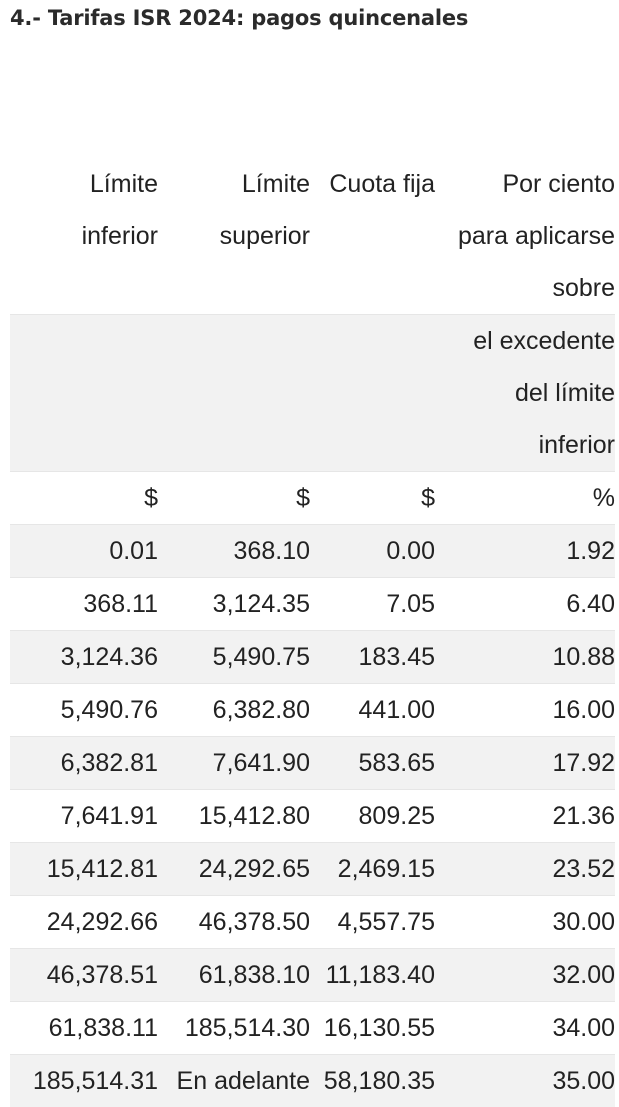  I want to click on table-cell: 0.00, so click(372, 551).